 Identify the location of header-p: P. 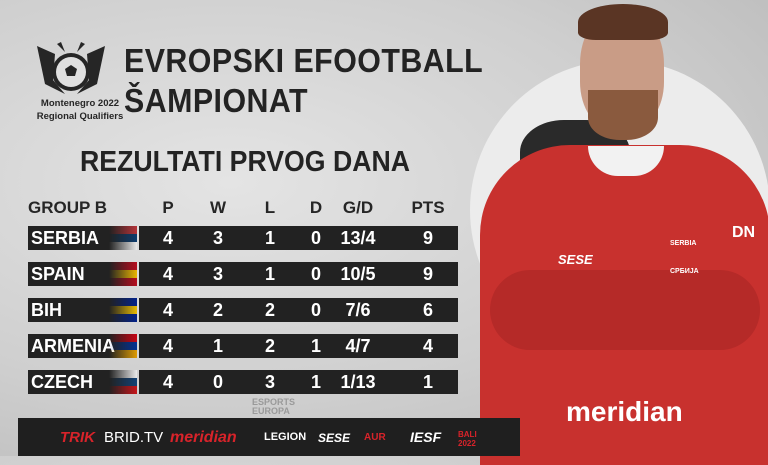
(168, 207).